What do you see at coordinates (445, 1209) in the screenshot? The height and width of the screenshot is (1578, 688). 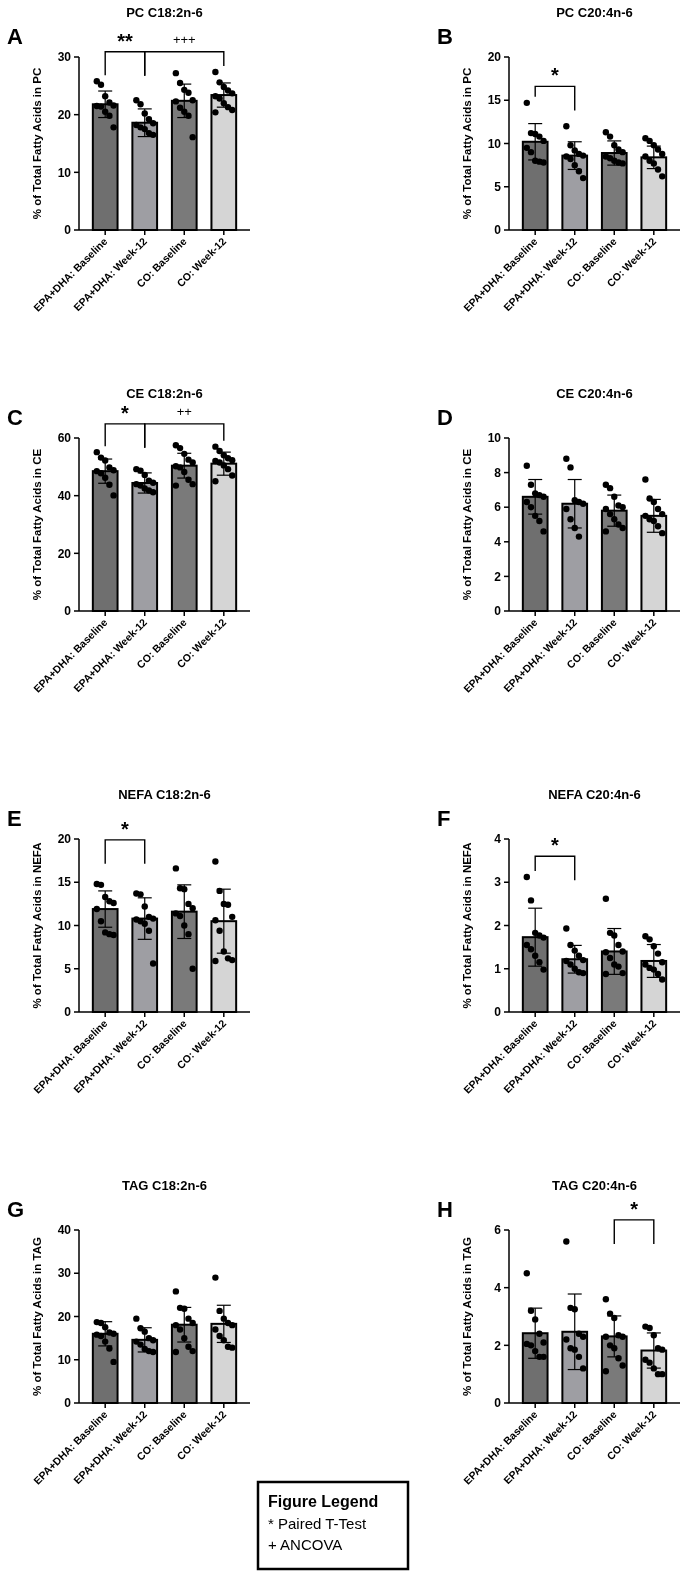 I see `text: H` at bounding box center [445, 1209].